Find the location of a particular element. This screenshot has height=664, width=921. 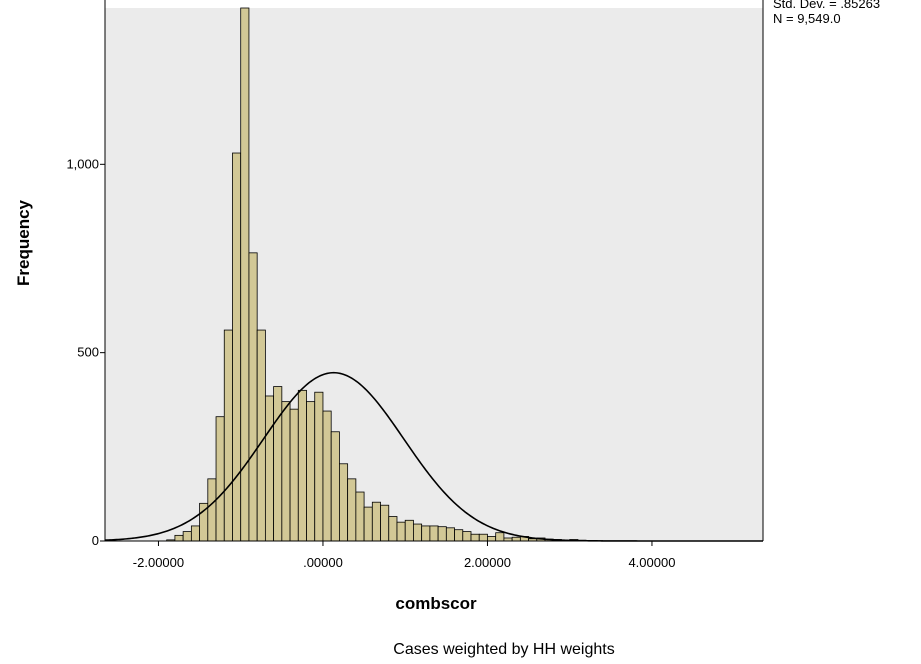

weighting-note: Cases weighted by HH weights is located at coordinates (503, 649).